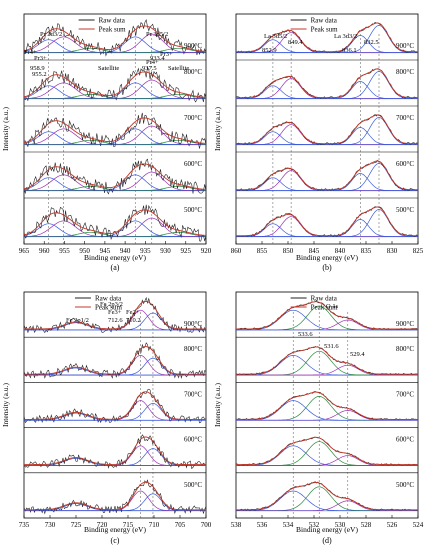 The image size is (425, 550). Describe the element at coordinates (76, 525) in the screenshot. I see `x-tick-label: 725` at that location.